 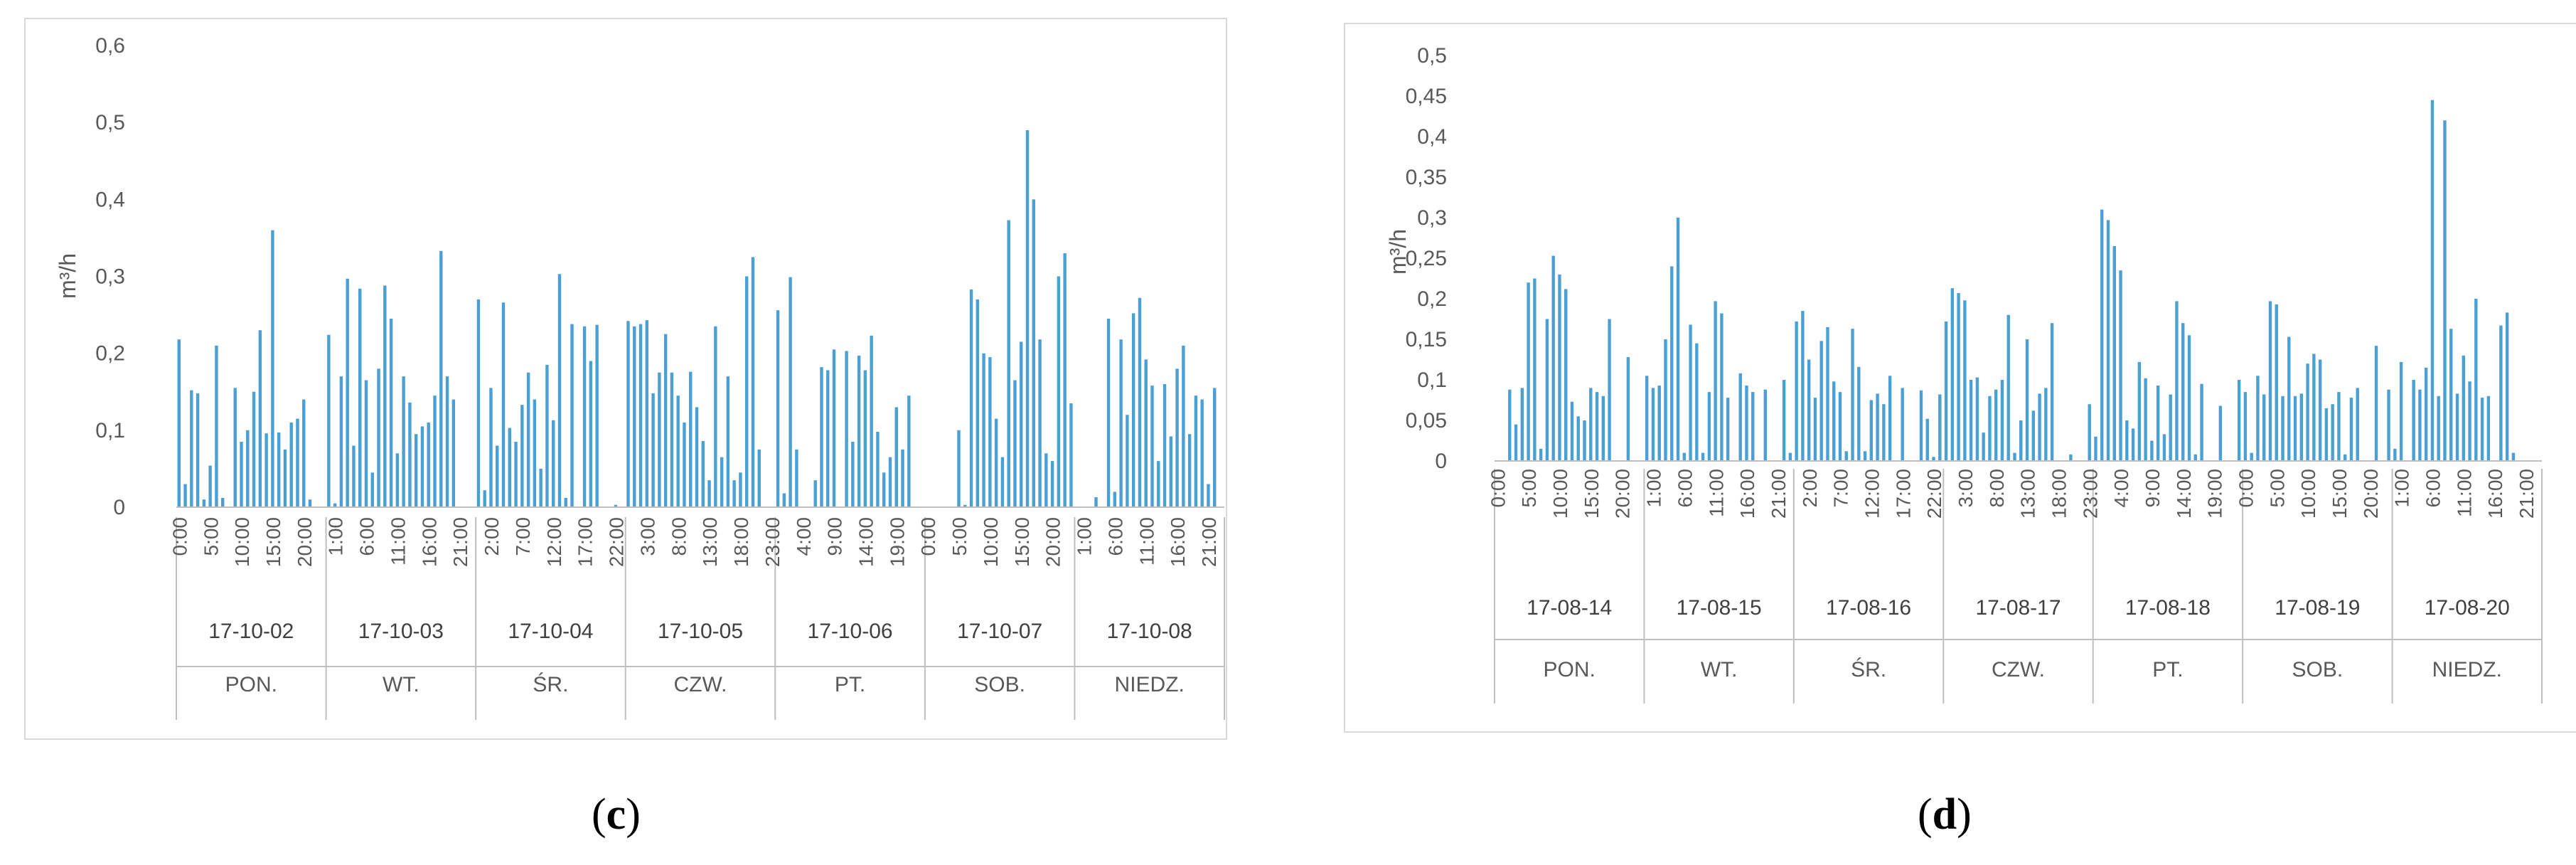 What do you see at coordinates (1150, 631) in the screenshot?
I see `date-label: 17-10-08` at bounding box center [1150, 631].